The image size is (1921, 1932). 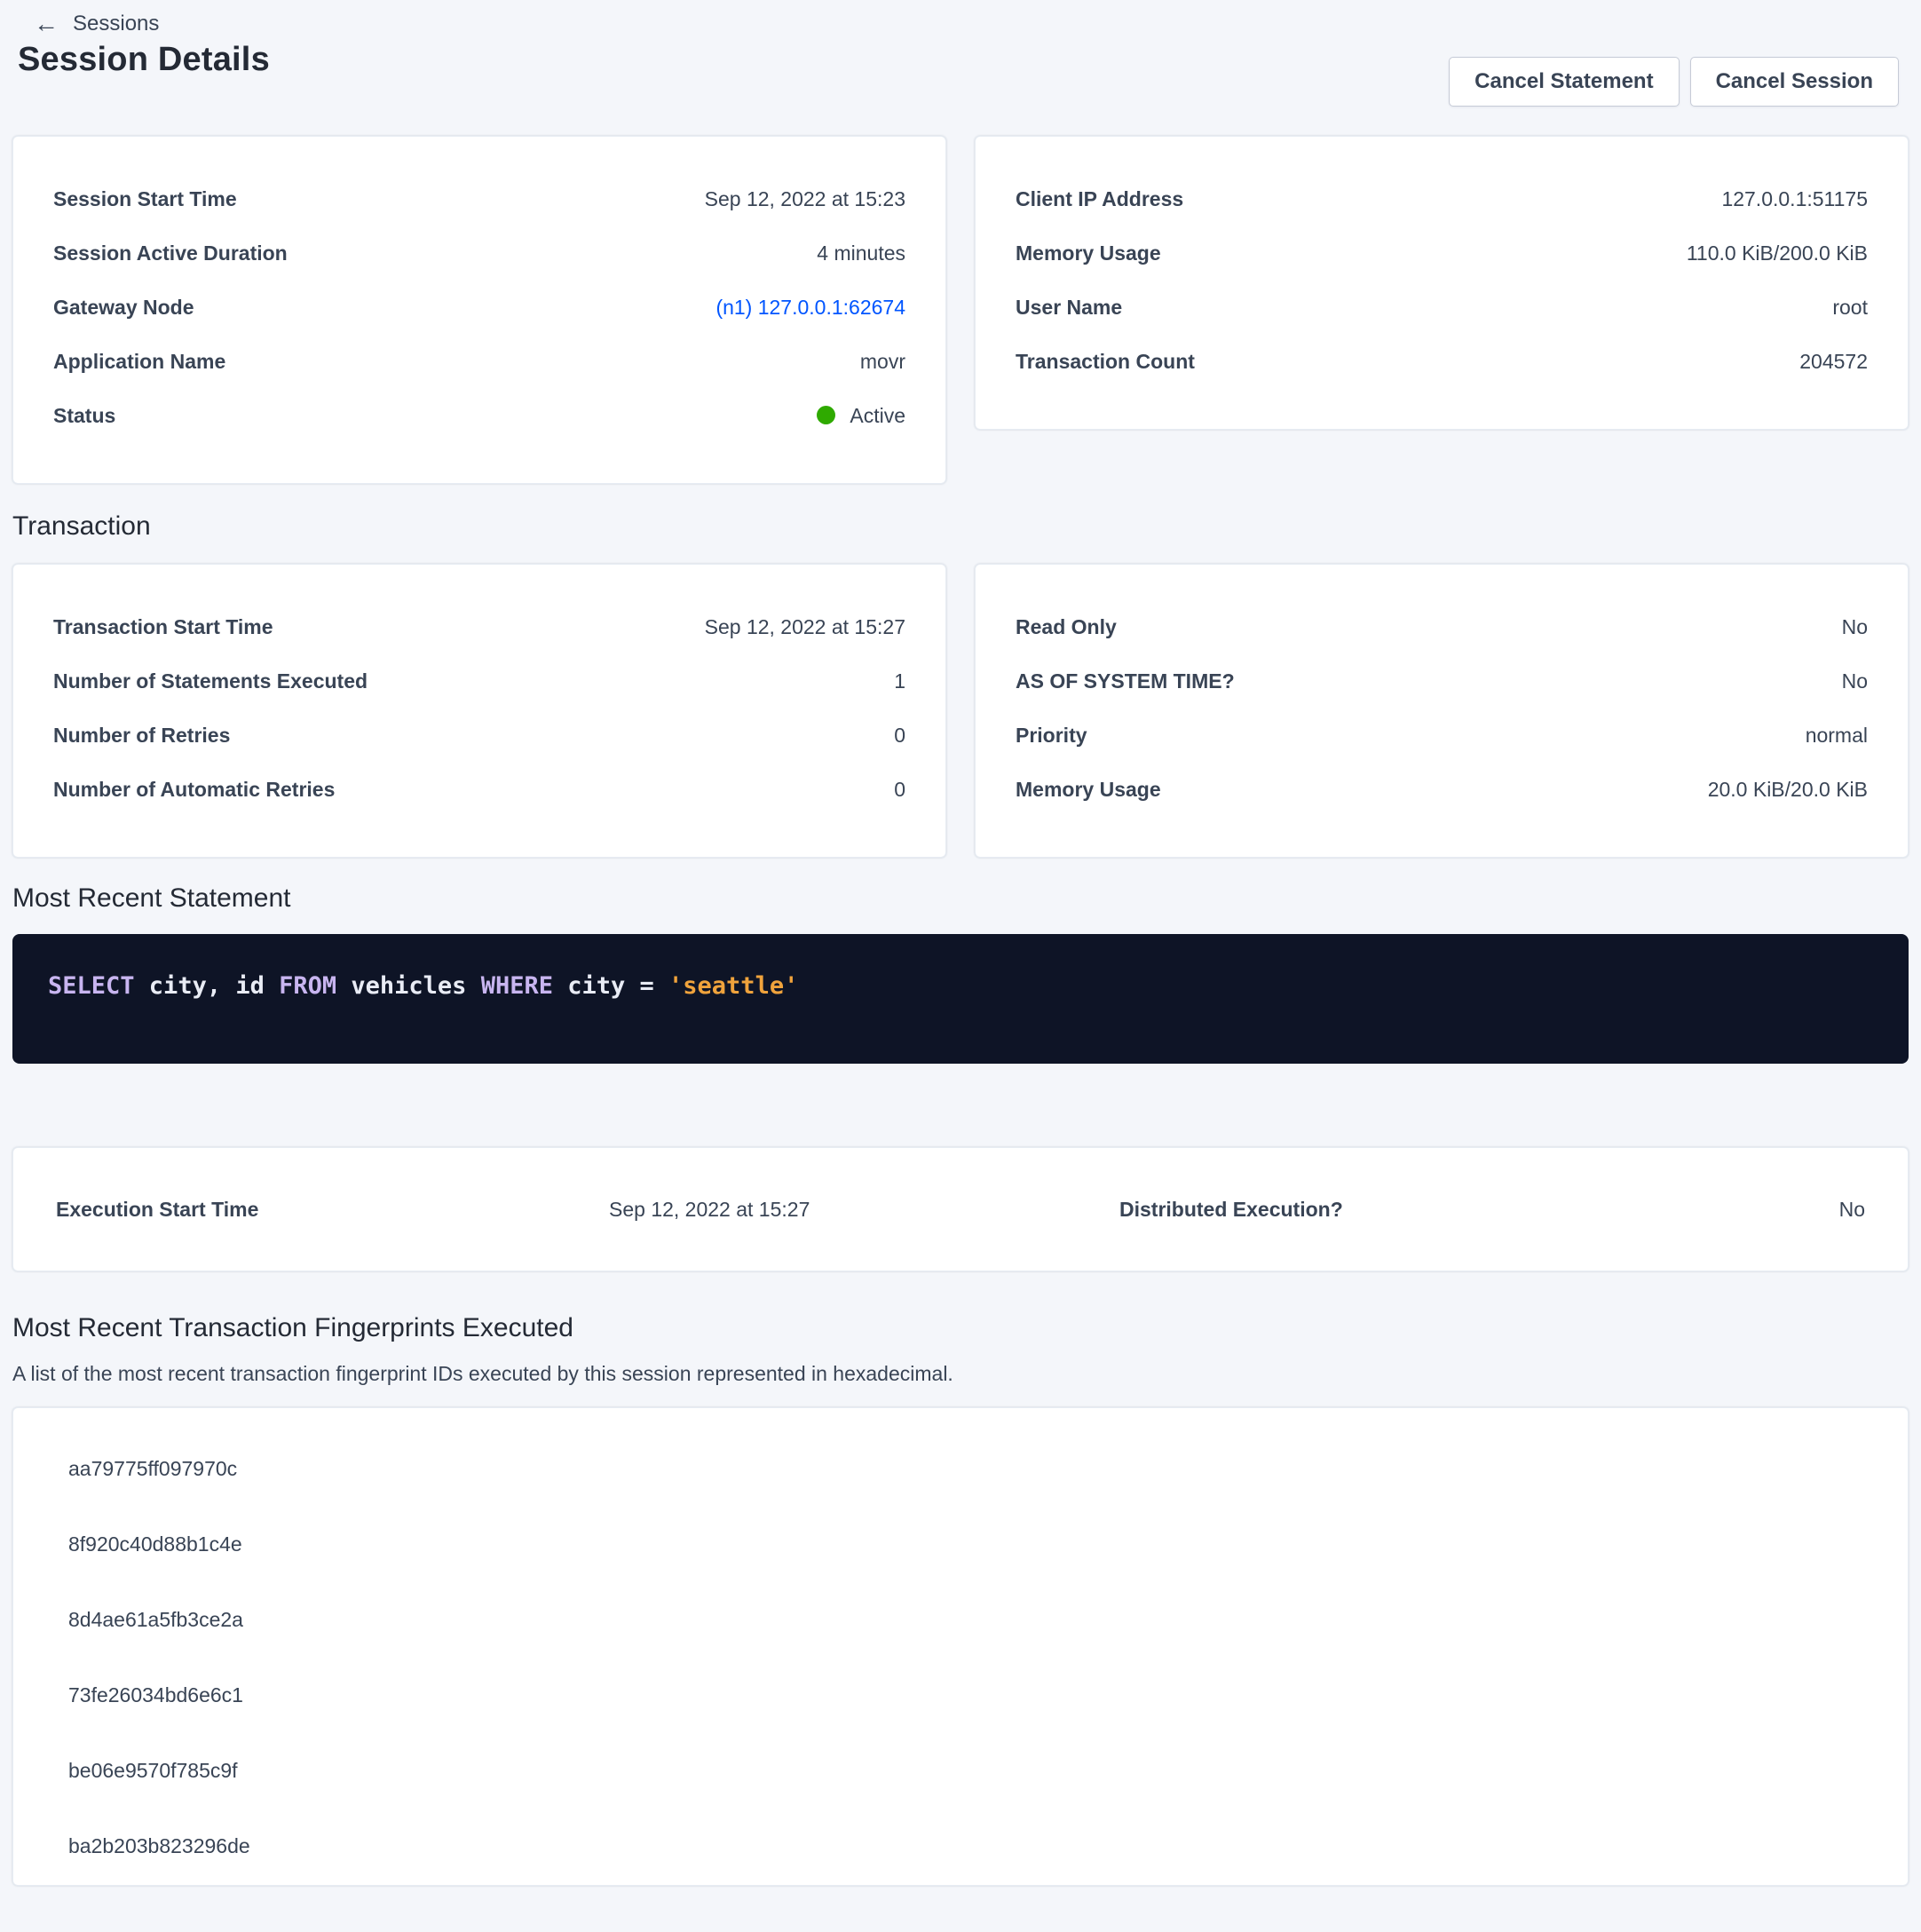 I want to click on fingerprint-id: ba2b203b823296de, so click(x=159, y=1845).